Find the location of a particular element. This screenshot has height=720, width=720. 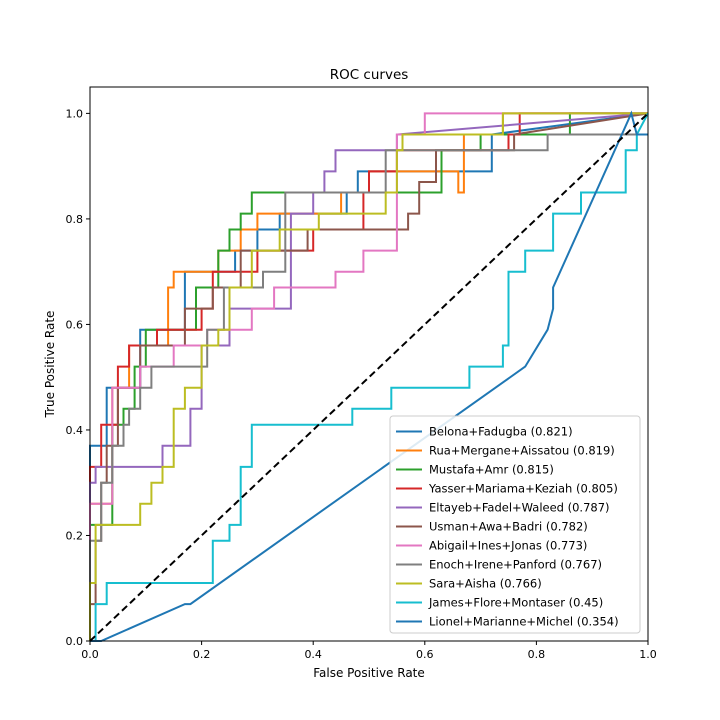

x-tick-label: 0.0 is located at coordinates (90, 654).